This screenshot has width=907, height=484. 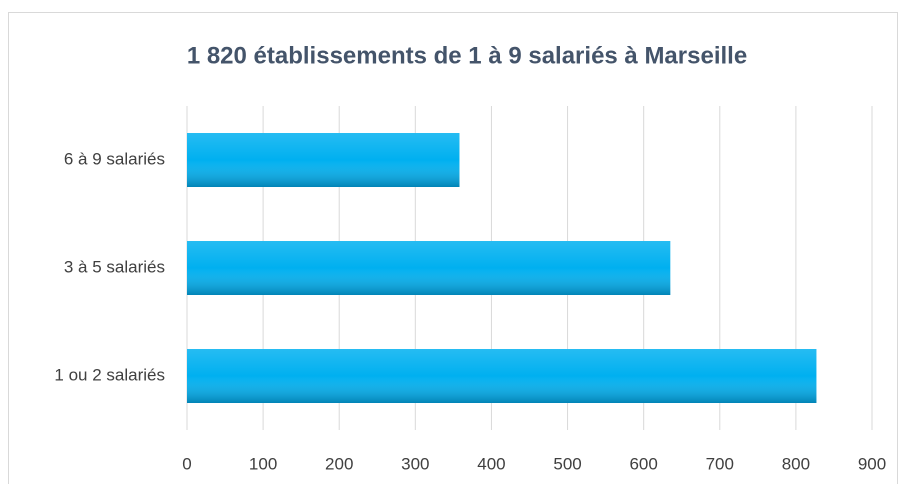 What do you see at coordinates (491, 463) in the screenshot?
I see `x-tick-label: 400` at bounding box center [491, 463].